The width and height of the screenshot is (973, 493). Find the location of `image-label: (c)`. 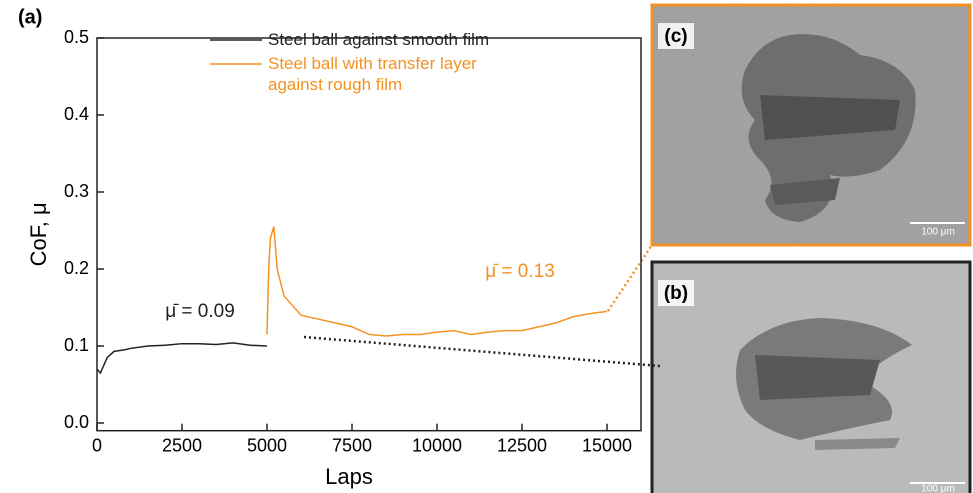

image-label: (c) is located at coordinates (675, 36).